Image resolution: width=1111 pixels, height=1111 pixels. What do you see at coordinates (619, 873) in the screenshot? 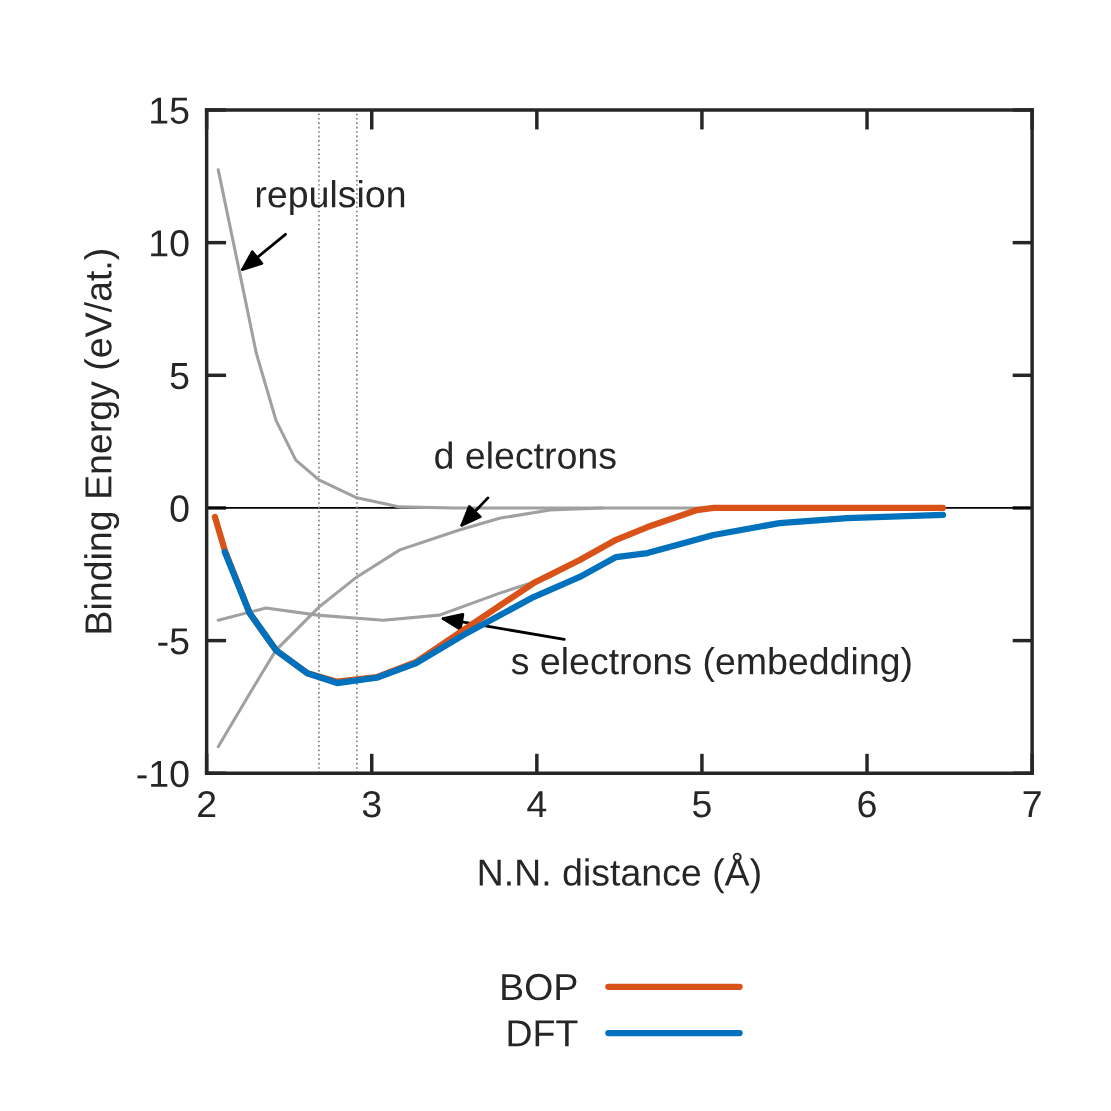
I see `x-axis-title: N.N. distance (Å)` at bounding box center [619, 873].